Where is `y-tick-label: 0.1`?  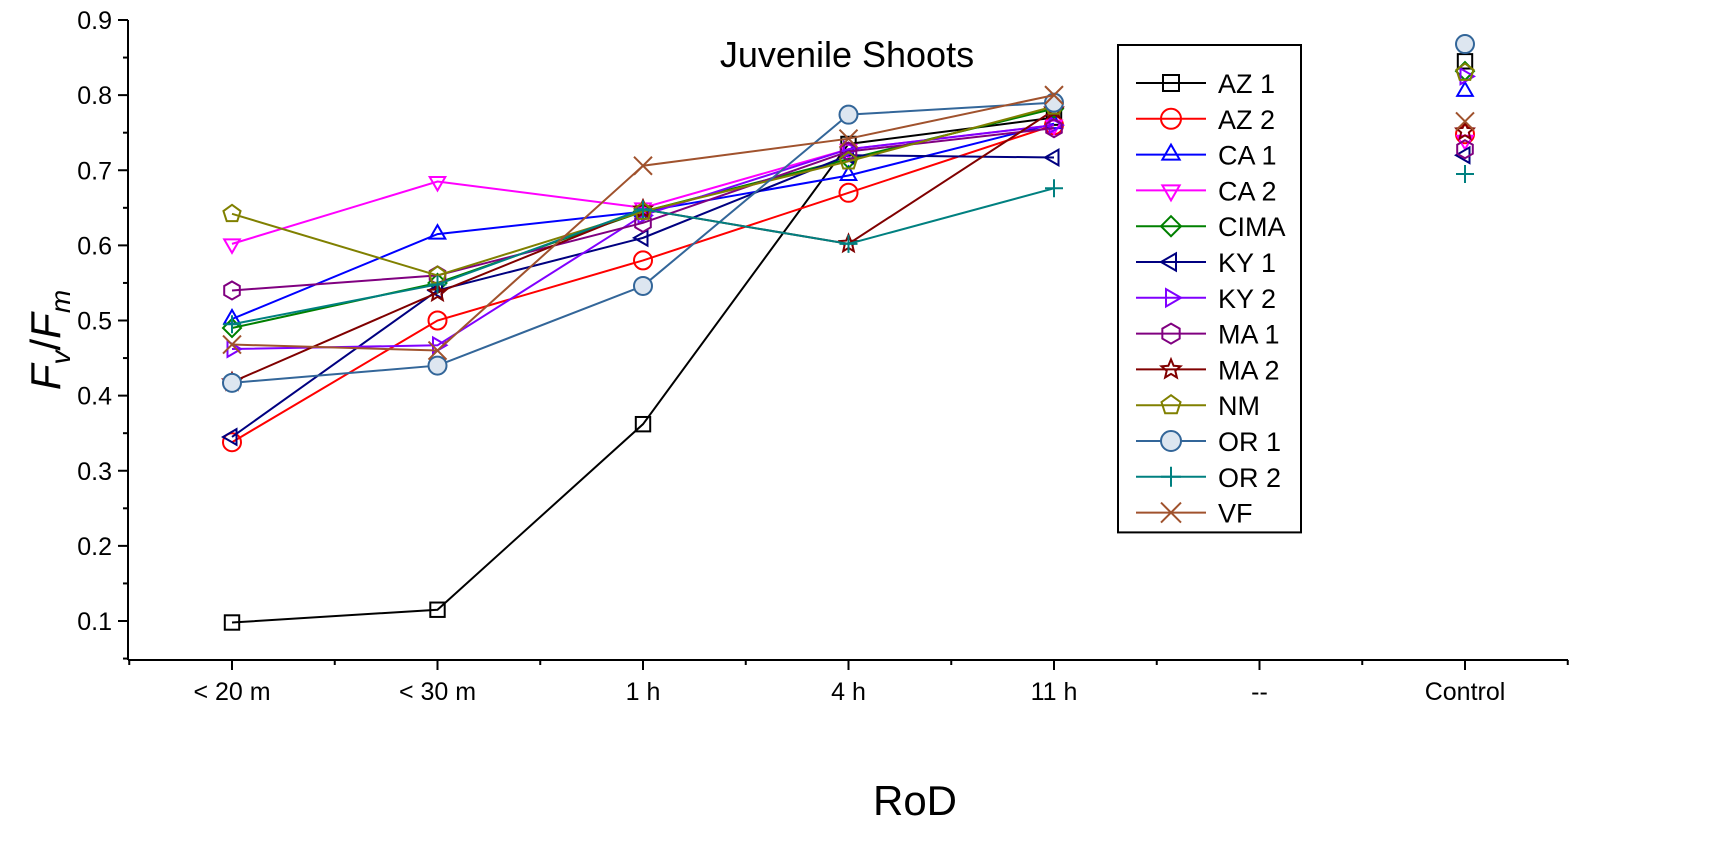
y-tick-label: 0.1 is located at coordinates (94, 622).